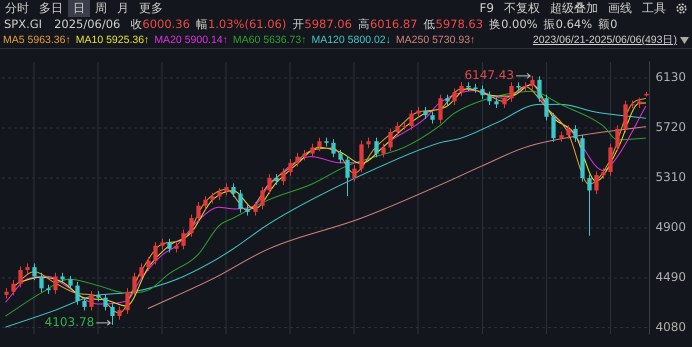  I want to click on text: 周, so click(101, 8).